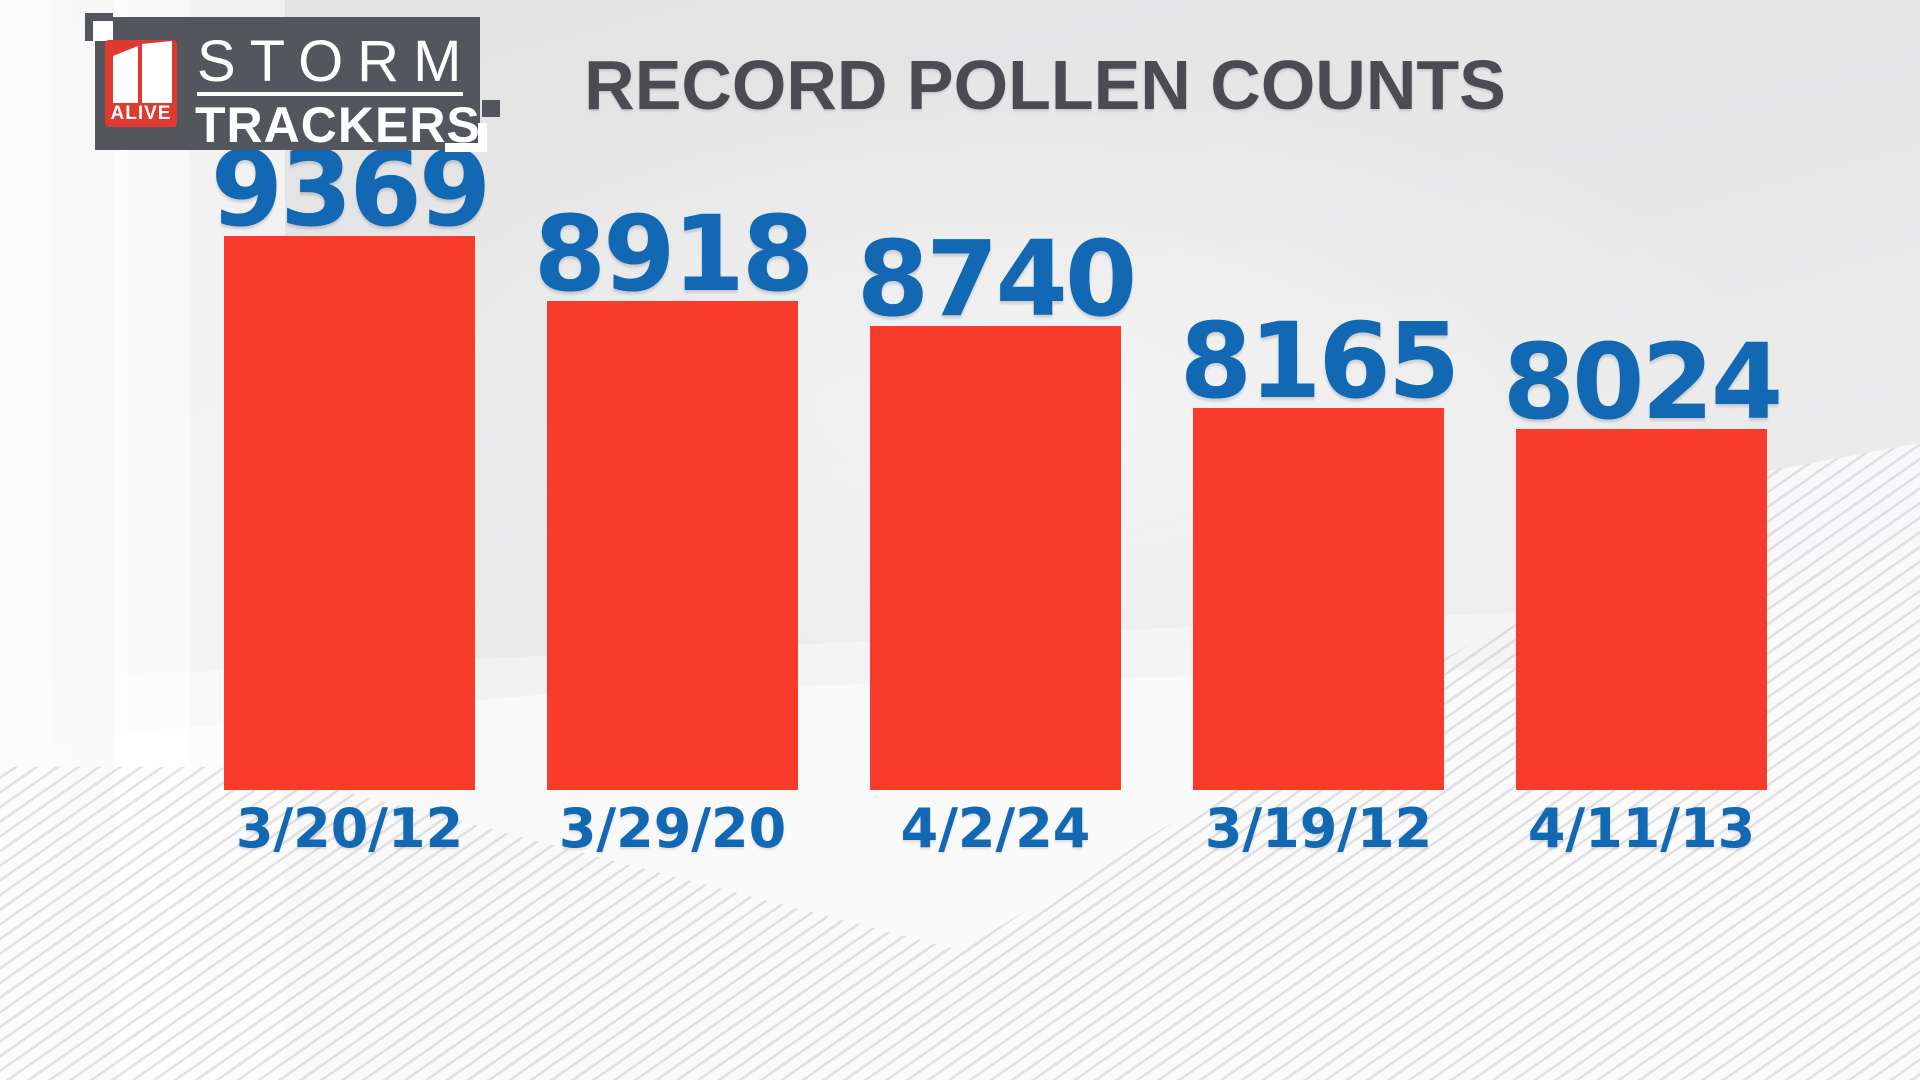 This screenshot has height=1080, width=1920. I want to click on bar-value-label: 8918, so click(673, 253).